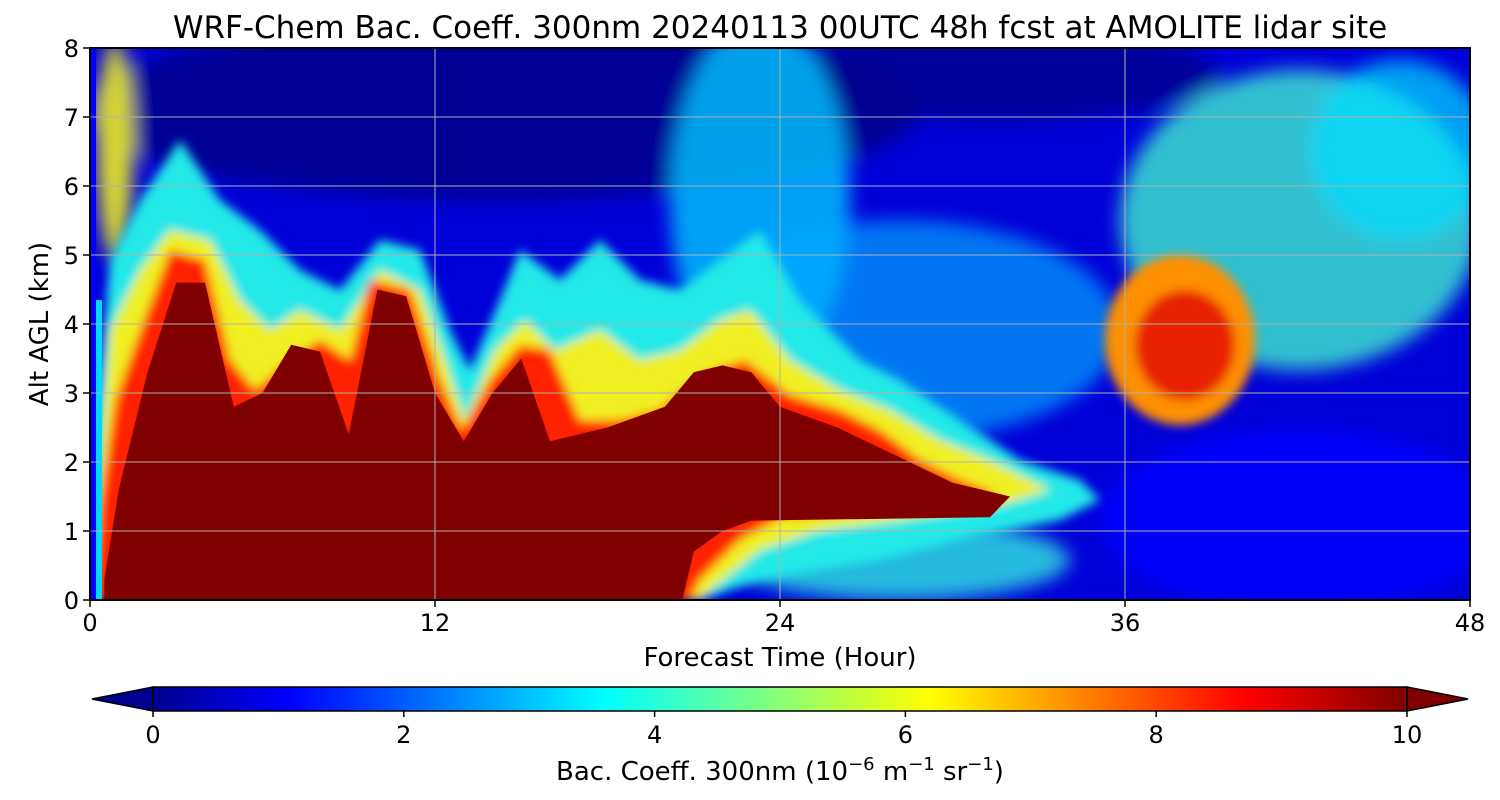 The height and width of the screenshot is (800, 1500). Describe the element at coordinates (71, 187) in the screenshot. I see `y-tick-label: 6` at that location.